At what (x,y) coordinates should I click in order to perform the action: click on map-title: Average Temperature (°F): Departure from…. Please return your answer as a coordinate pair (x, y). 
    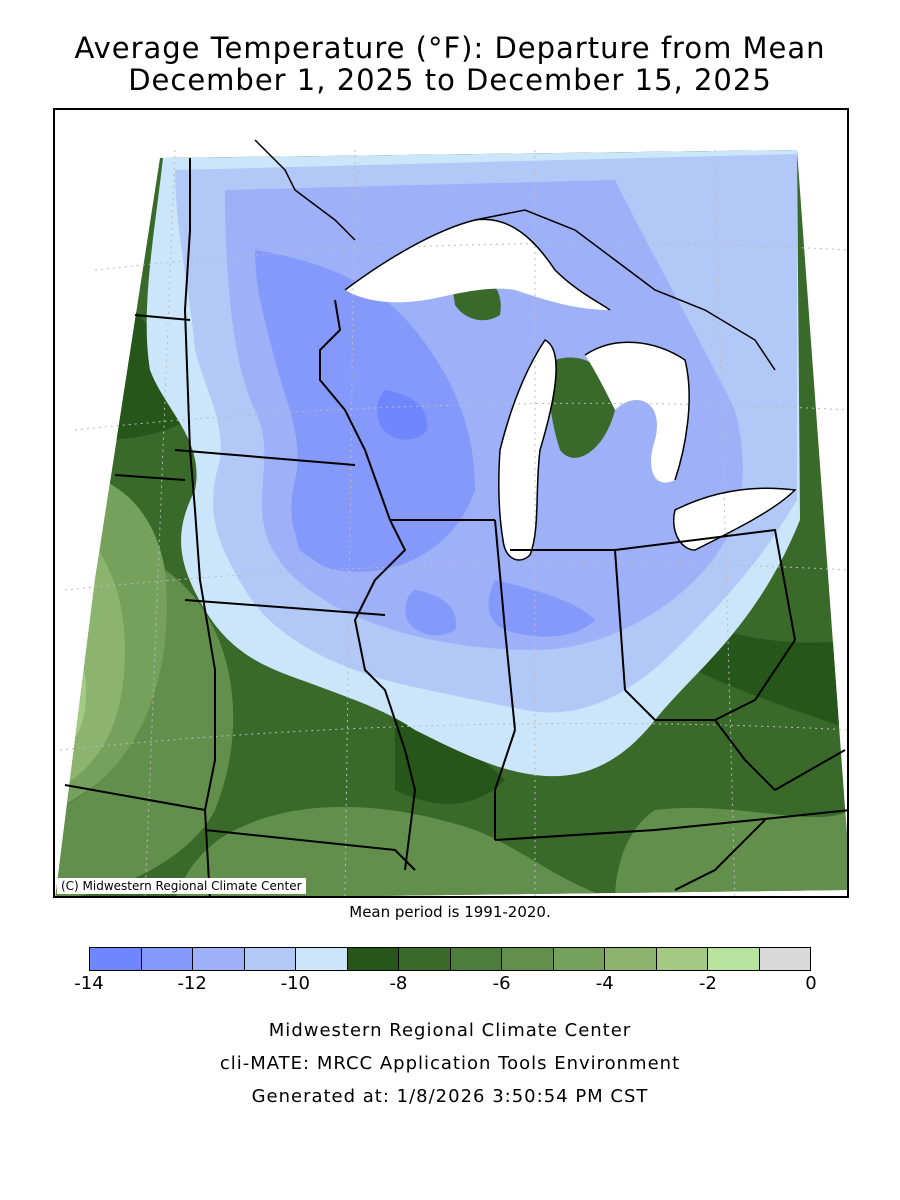
    Looking at the image, I should click on (450, 48).